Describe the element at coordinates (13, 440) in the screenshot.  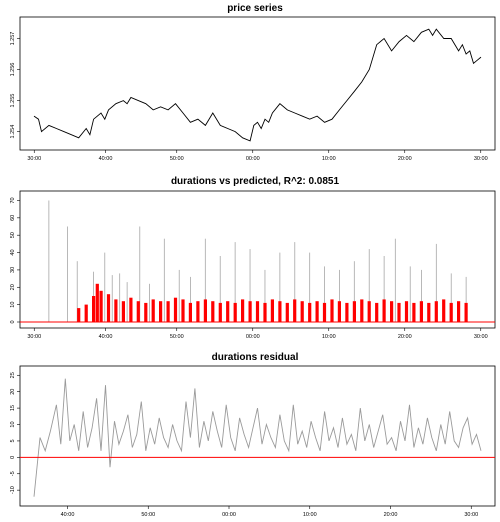
I see `y-tick-label: 5` at that location.